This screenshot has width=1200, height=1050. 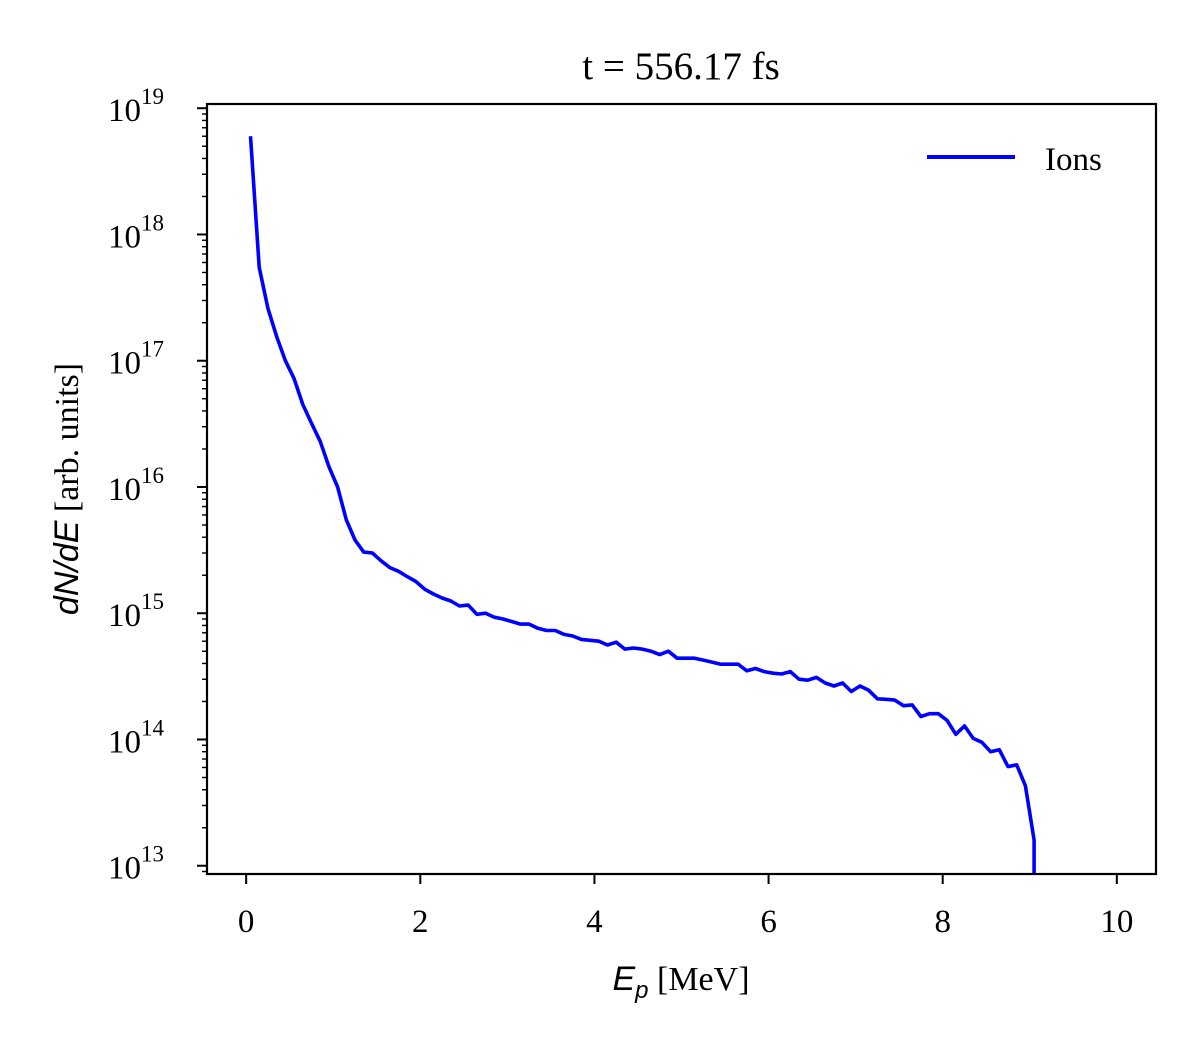 I want to click on legend: Ions, so click(x=1014, y=160).